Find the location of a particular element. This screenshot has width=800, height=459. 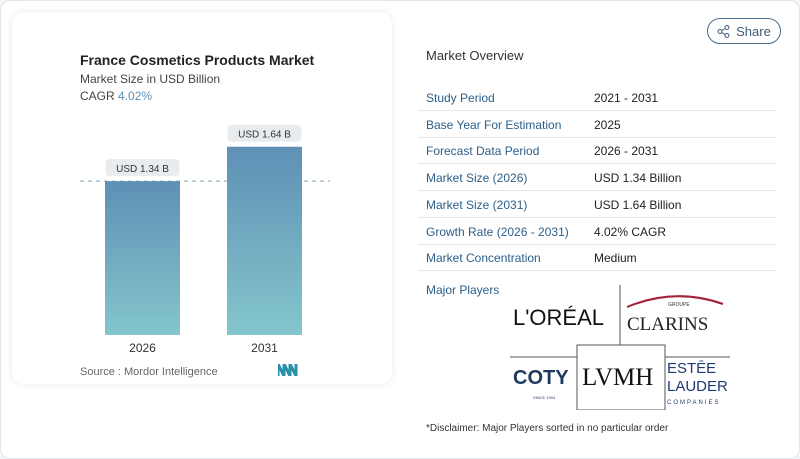

x-tick-label: 2026 is located at coordinates (142, 348).